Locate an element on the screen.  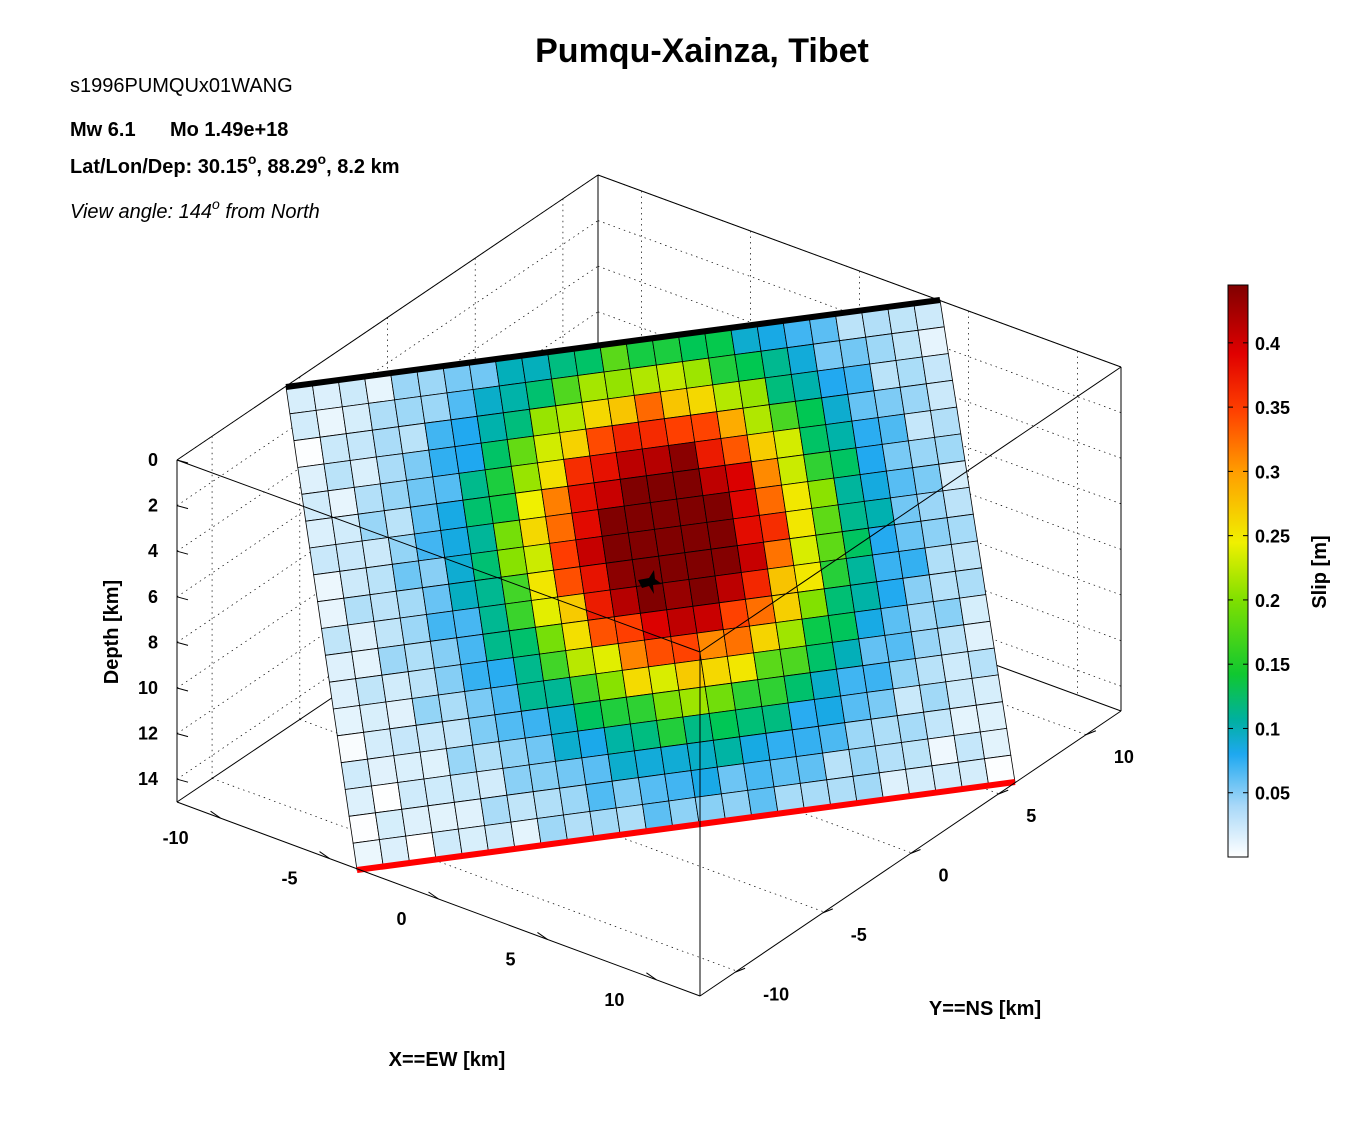
y-tick-label: -10 is located at coordinates (776, 994).